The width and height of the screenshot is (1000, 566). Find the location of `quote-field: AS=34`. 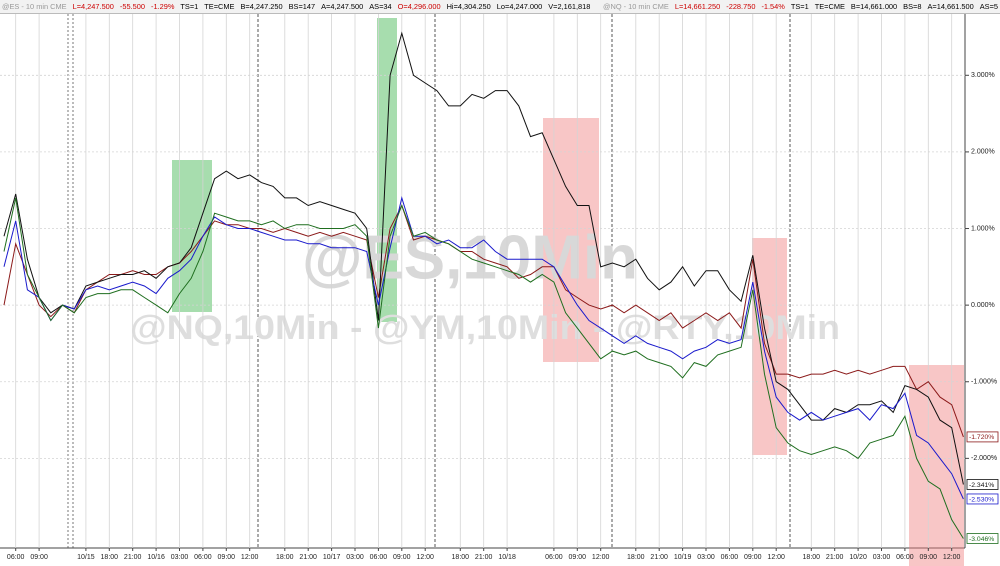

quote-field: AS=34 is located at coordinates (380, 6).